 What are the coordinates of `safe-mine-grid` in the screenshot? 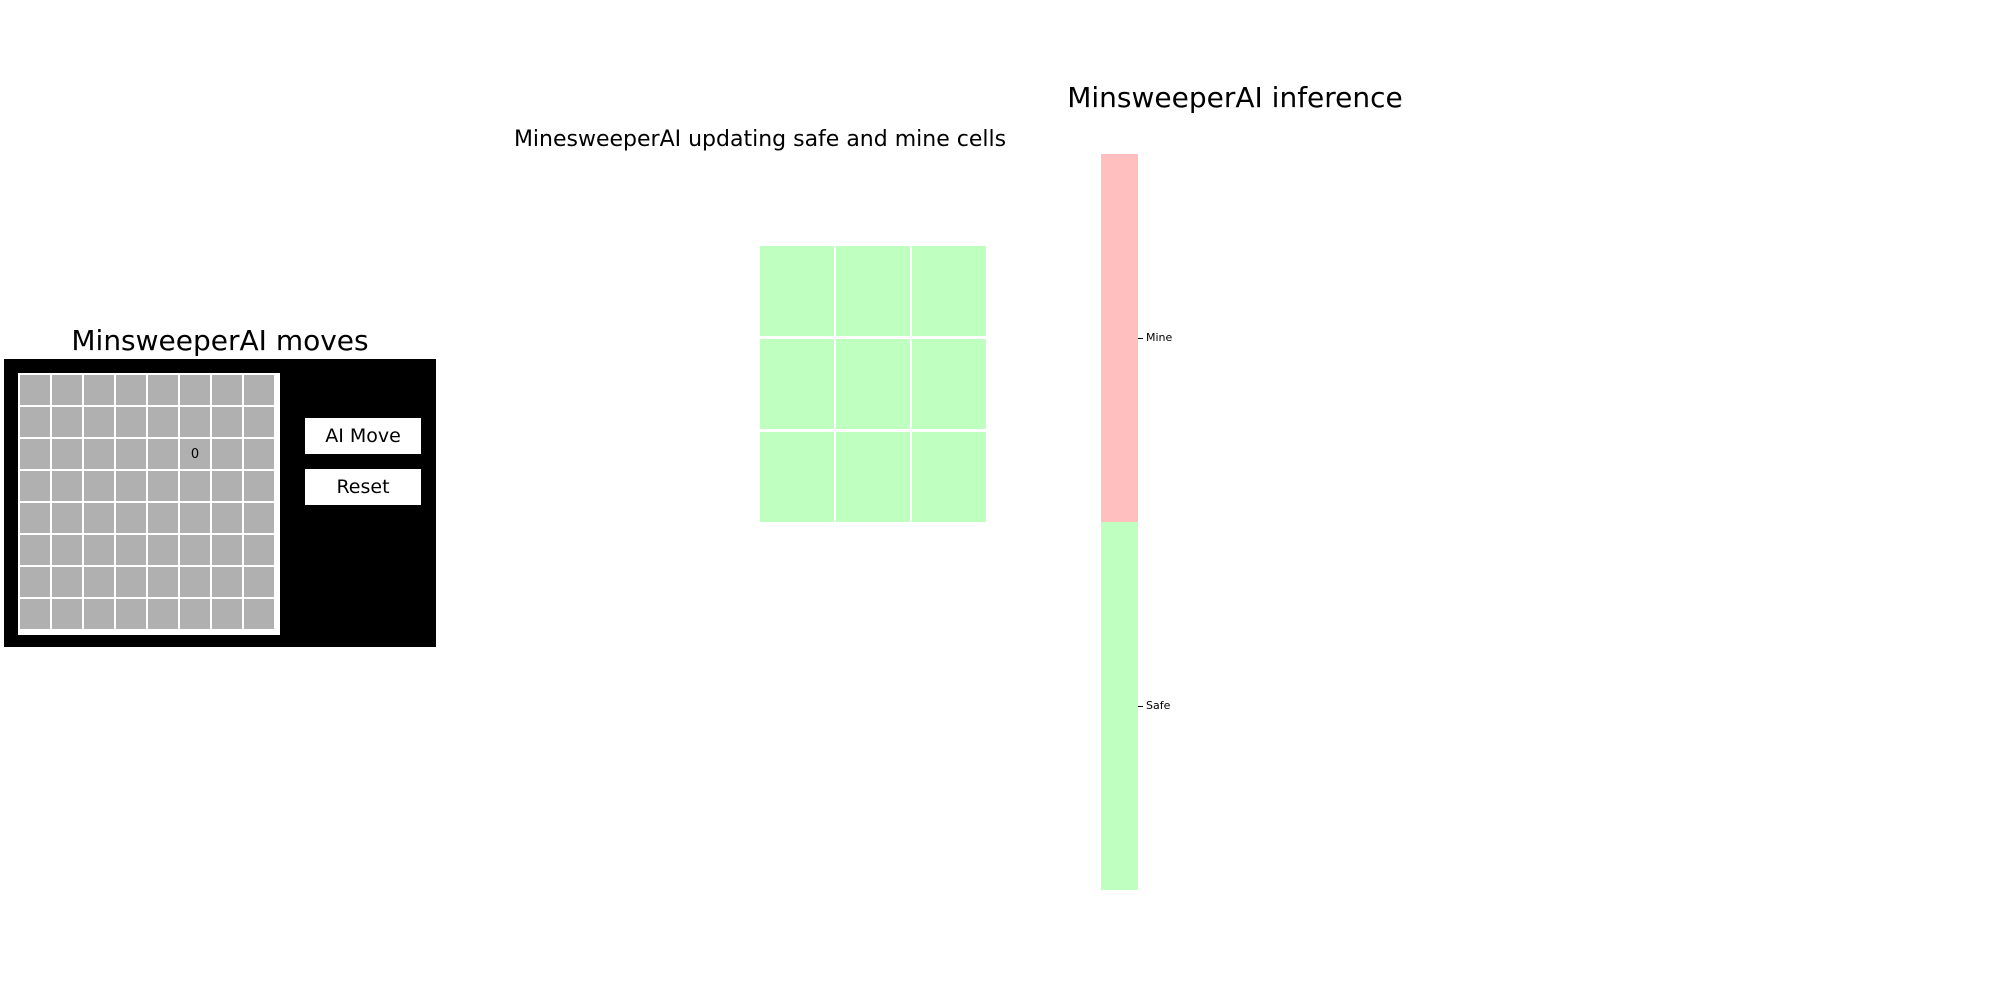 It's located at (873, 384).